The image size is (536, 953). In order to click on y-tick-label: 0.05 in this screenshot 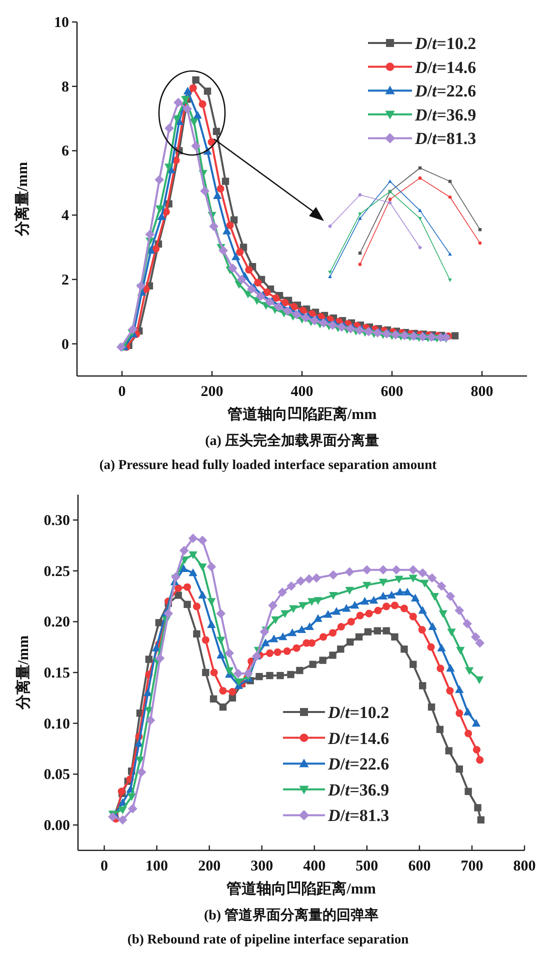, I will do `click(57, 775)`.